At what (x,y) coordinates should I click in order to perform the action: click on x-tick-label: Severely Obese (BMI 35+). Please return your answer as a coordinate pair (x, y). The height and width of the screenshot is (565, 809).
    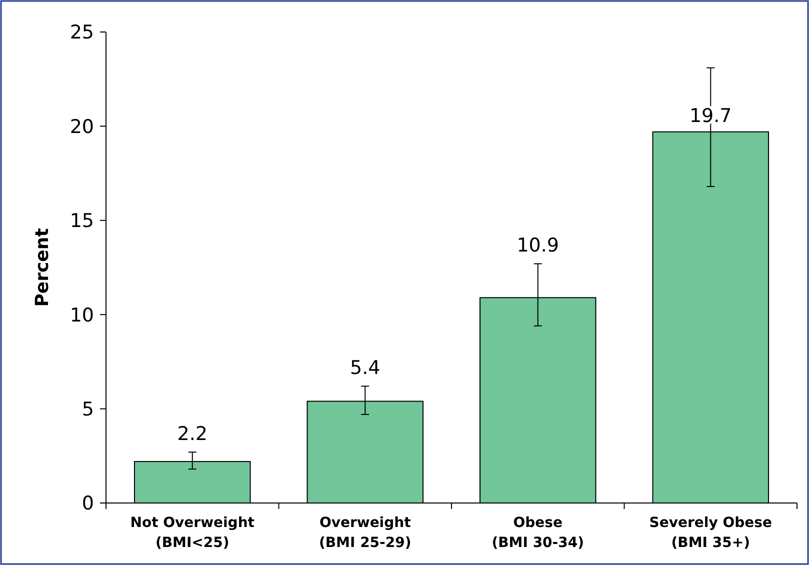
    Looking at the image, I should click on (710, 533).